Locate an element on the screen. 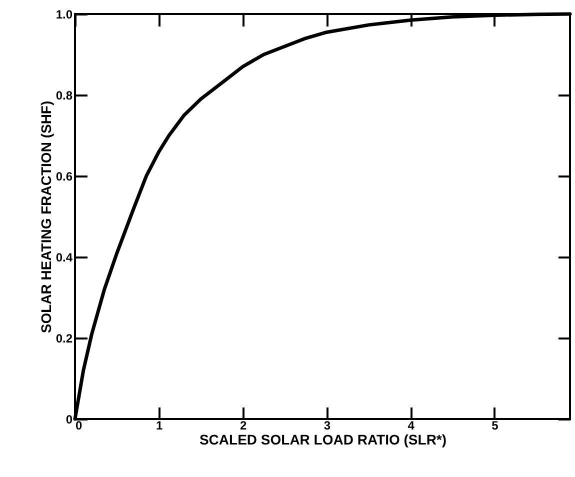 The width and height of the screenshot is (575, 477). y-tick-label: 0.8 is located at coordinates (64, 95).